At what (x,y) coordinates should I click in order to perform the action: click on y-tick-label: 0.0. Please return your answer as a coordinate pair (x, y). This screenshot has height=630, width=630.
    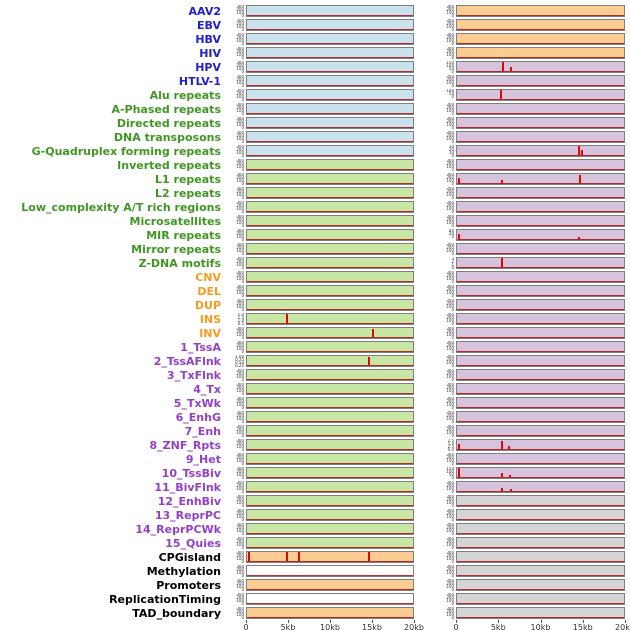
    Looking at the image, I should click on (450, 449).